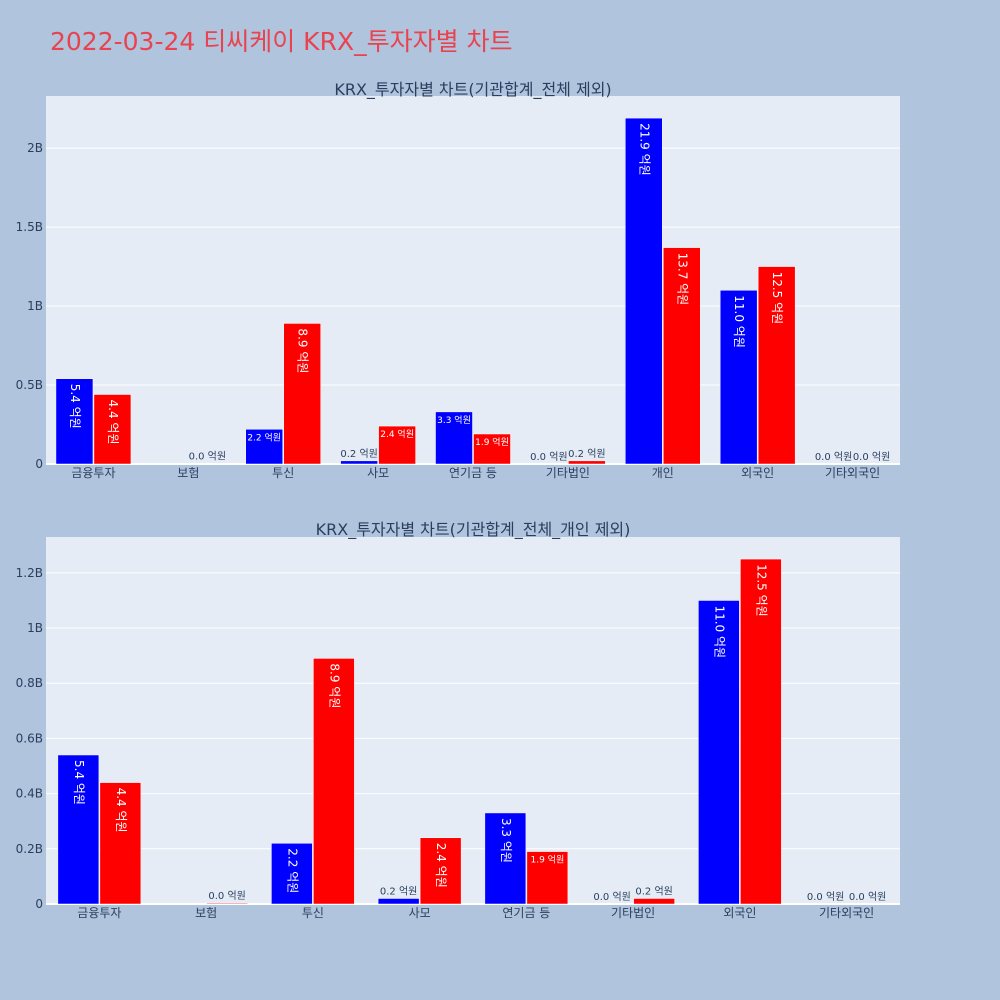  What do you see at coordinates (35, 148) in the screenshot?
I see `y-tick-label: 2B` at bounding box center [35, 148].